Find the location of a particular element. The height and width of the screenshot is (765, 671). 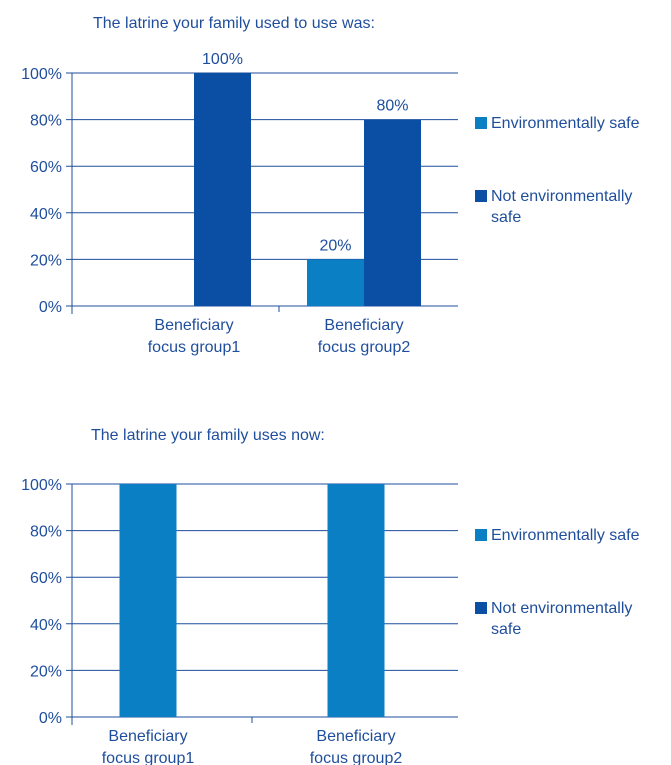

data-label: 100% is located at coordinates (222, 59).